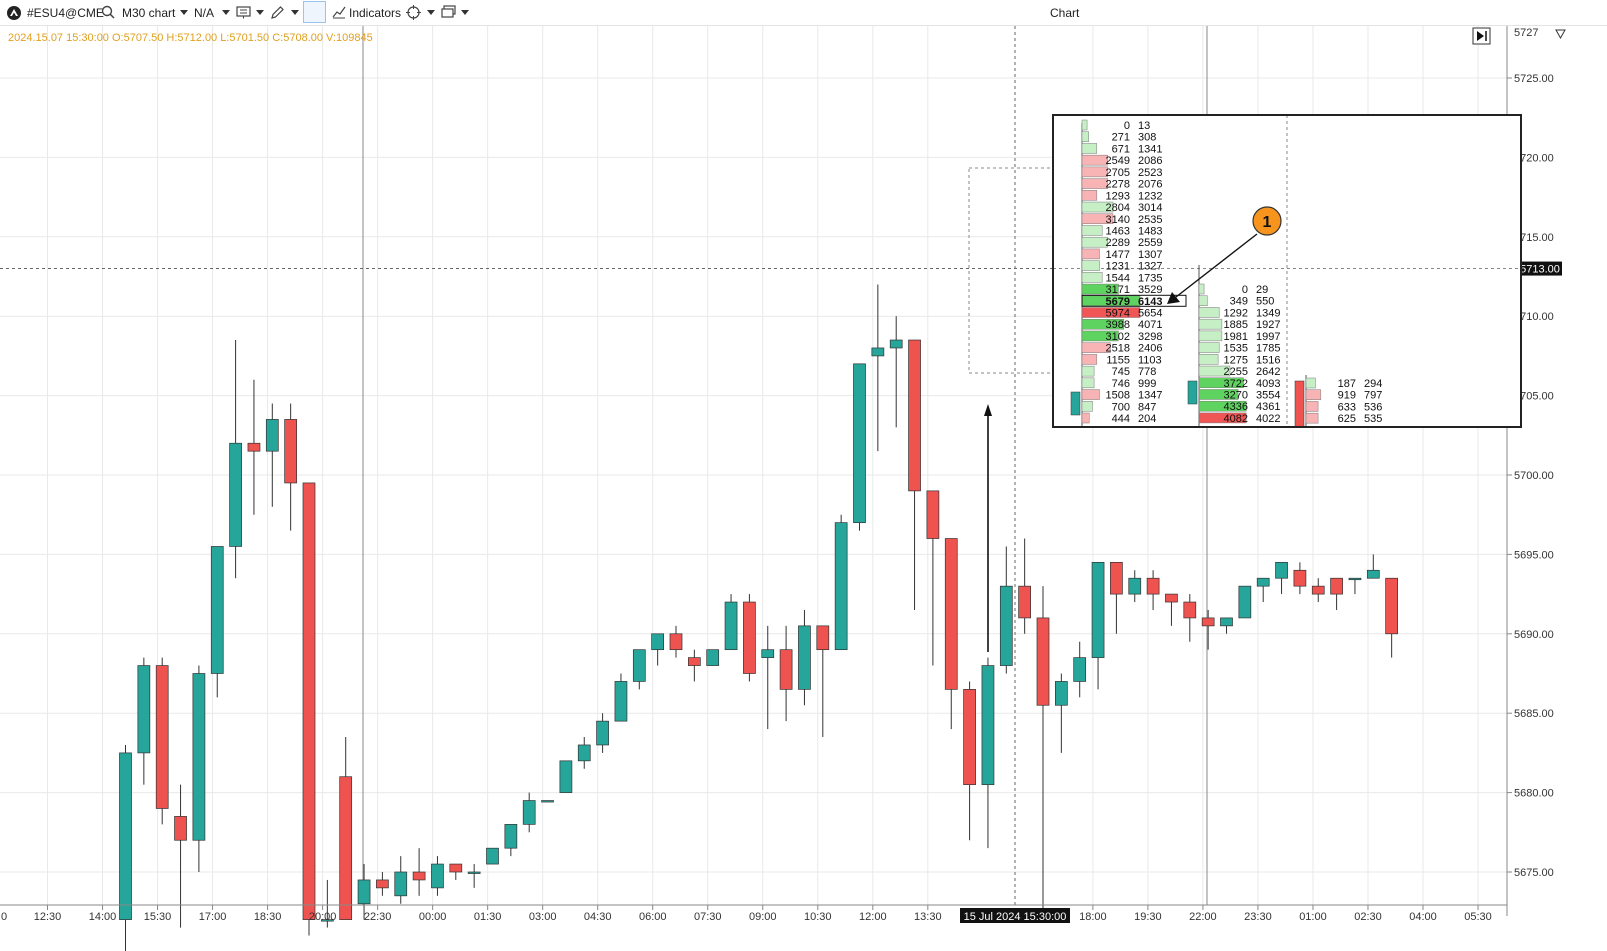 Image resolution: width=1607 pixels, height=951 pixels. Describe the element at coordinates (1065, 13) in the screenshot. I see `window-title: Chart` at that location.